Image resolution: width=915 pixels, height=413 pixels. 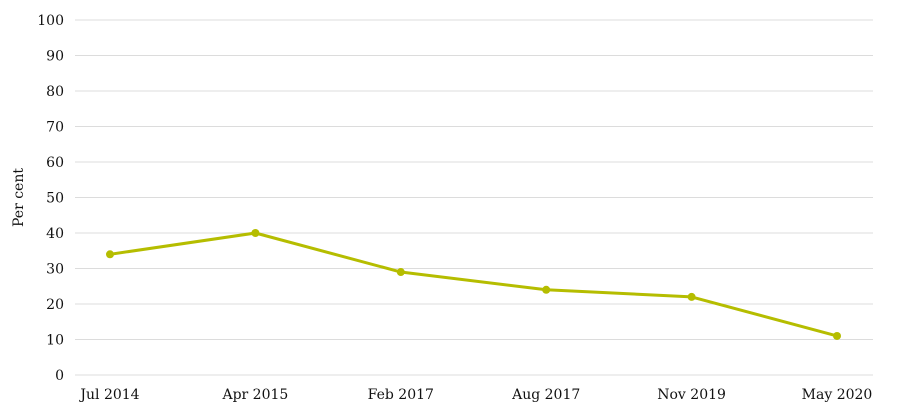 What do you see at coordinates (59, 376) in the screenshot?
I see `y-tick-label-0: 0` at bounding box center [59, 376].